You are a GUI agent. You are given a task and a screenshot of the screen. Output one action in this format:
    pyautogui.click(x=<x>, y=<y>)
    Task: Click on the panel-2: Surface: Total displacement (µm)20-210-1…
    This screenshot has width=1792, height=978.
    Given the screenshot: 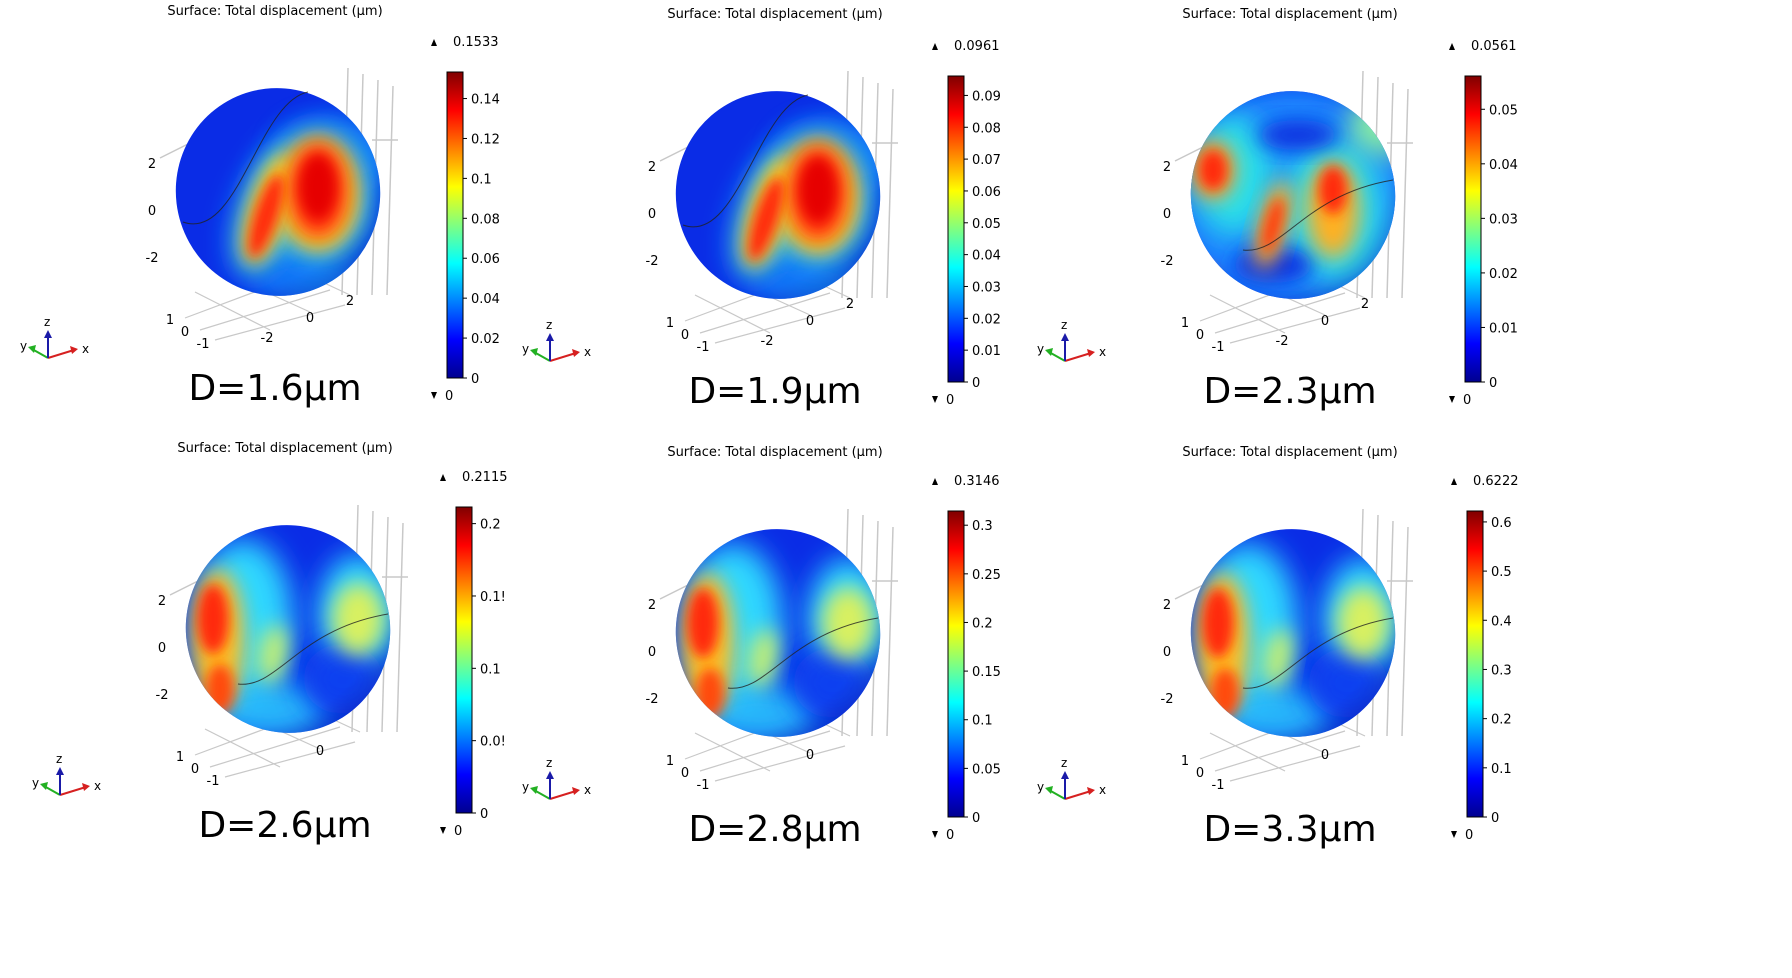 What is the action you would take?
    pyautogui.click(x=761, y=209)
    